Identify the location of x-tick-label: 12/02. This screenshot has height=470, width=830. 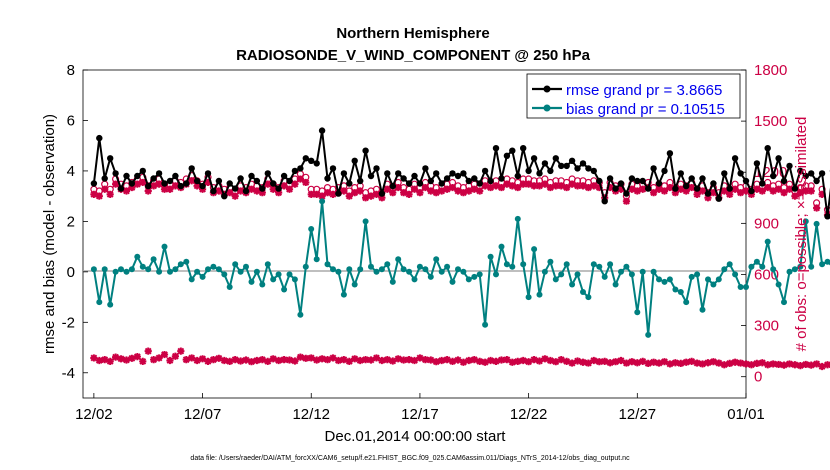
(94, 414).